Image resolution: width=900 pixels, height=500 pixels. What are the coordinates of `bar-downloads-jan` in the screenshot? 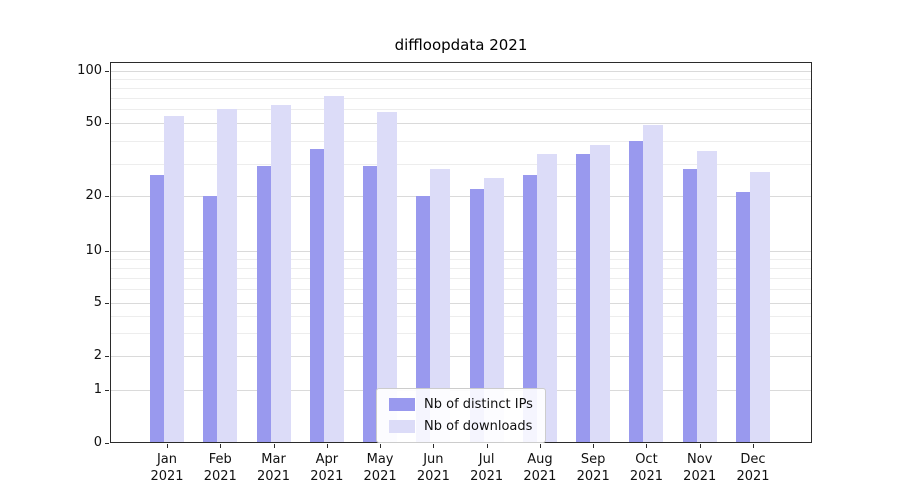 It's located at (174, 279).